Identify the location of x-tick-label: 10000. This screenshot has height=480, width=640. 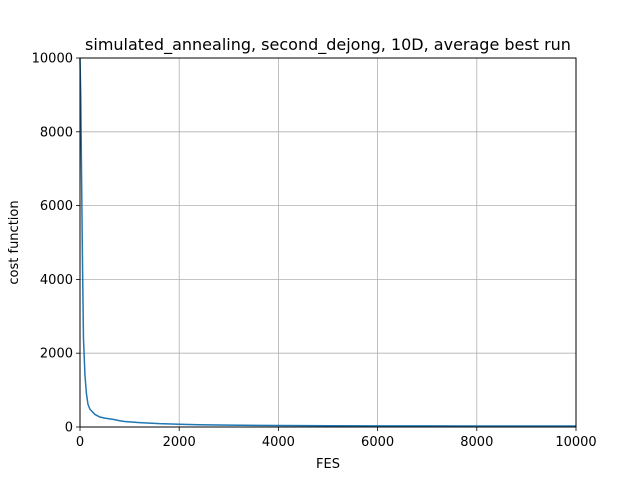
(575, 442).